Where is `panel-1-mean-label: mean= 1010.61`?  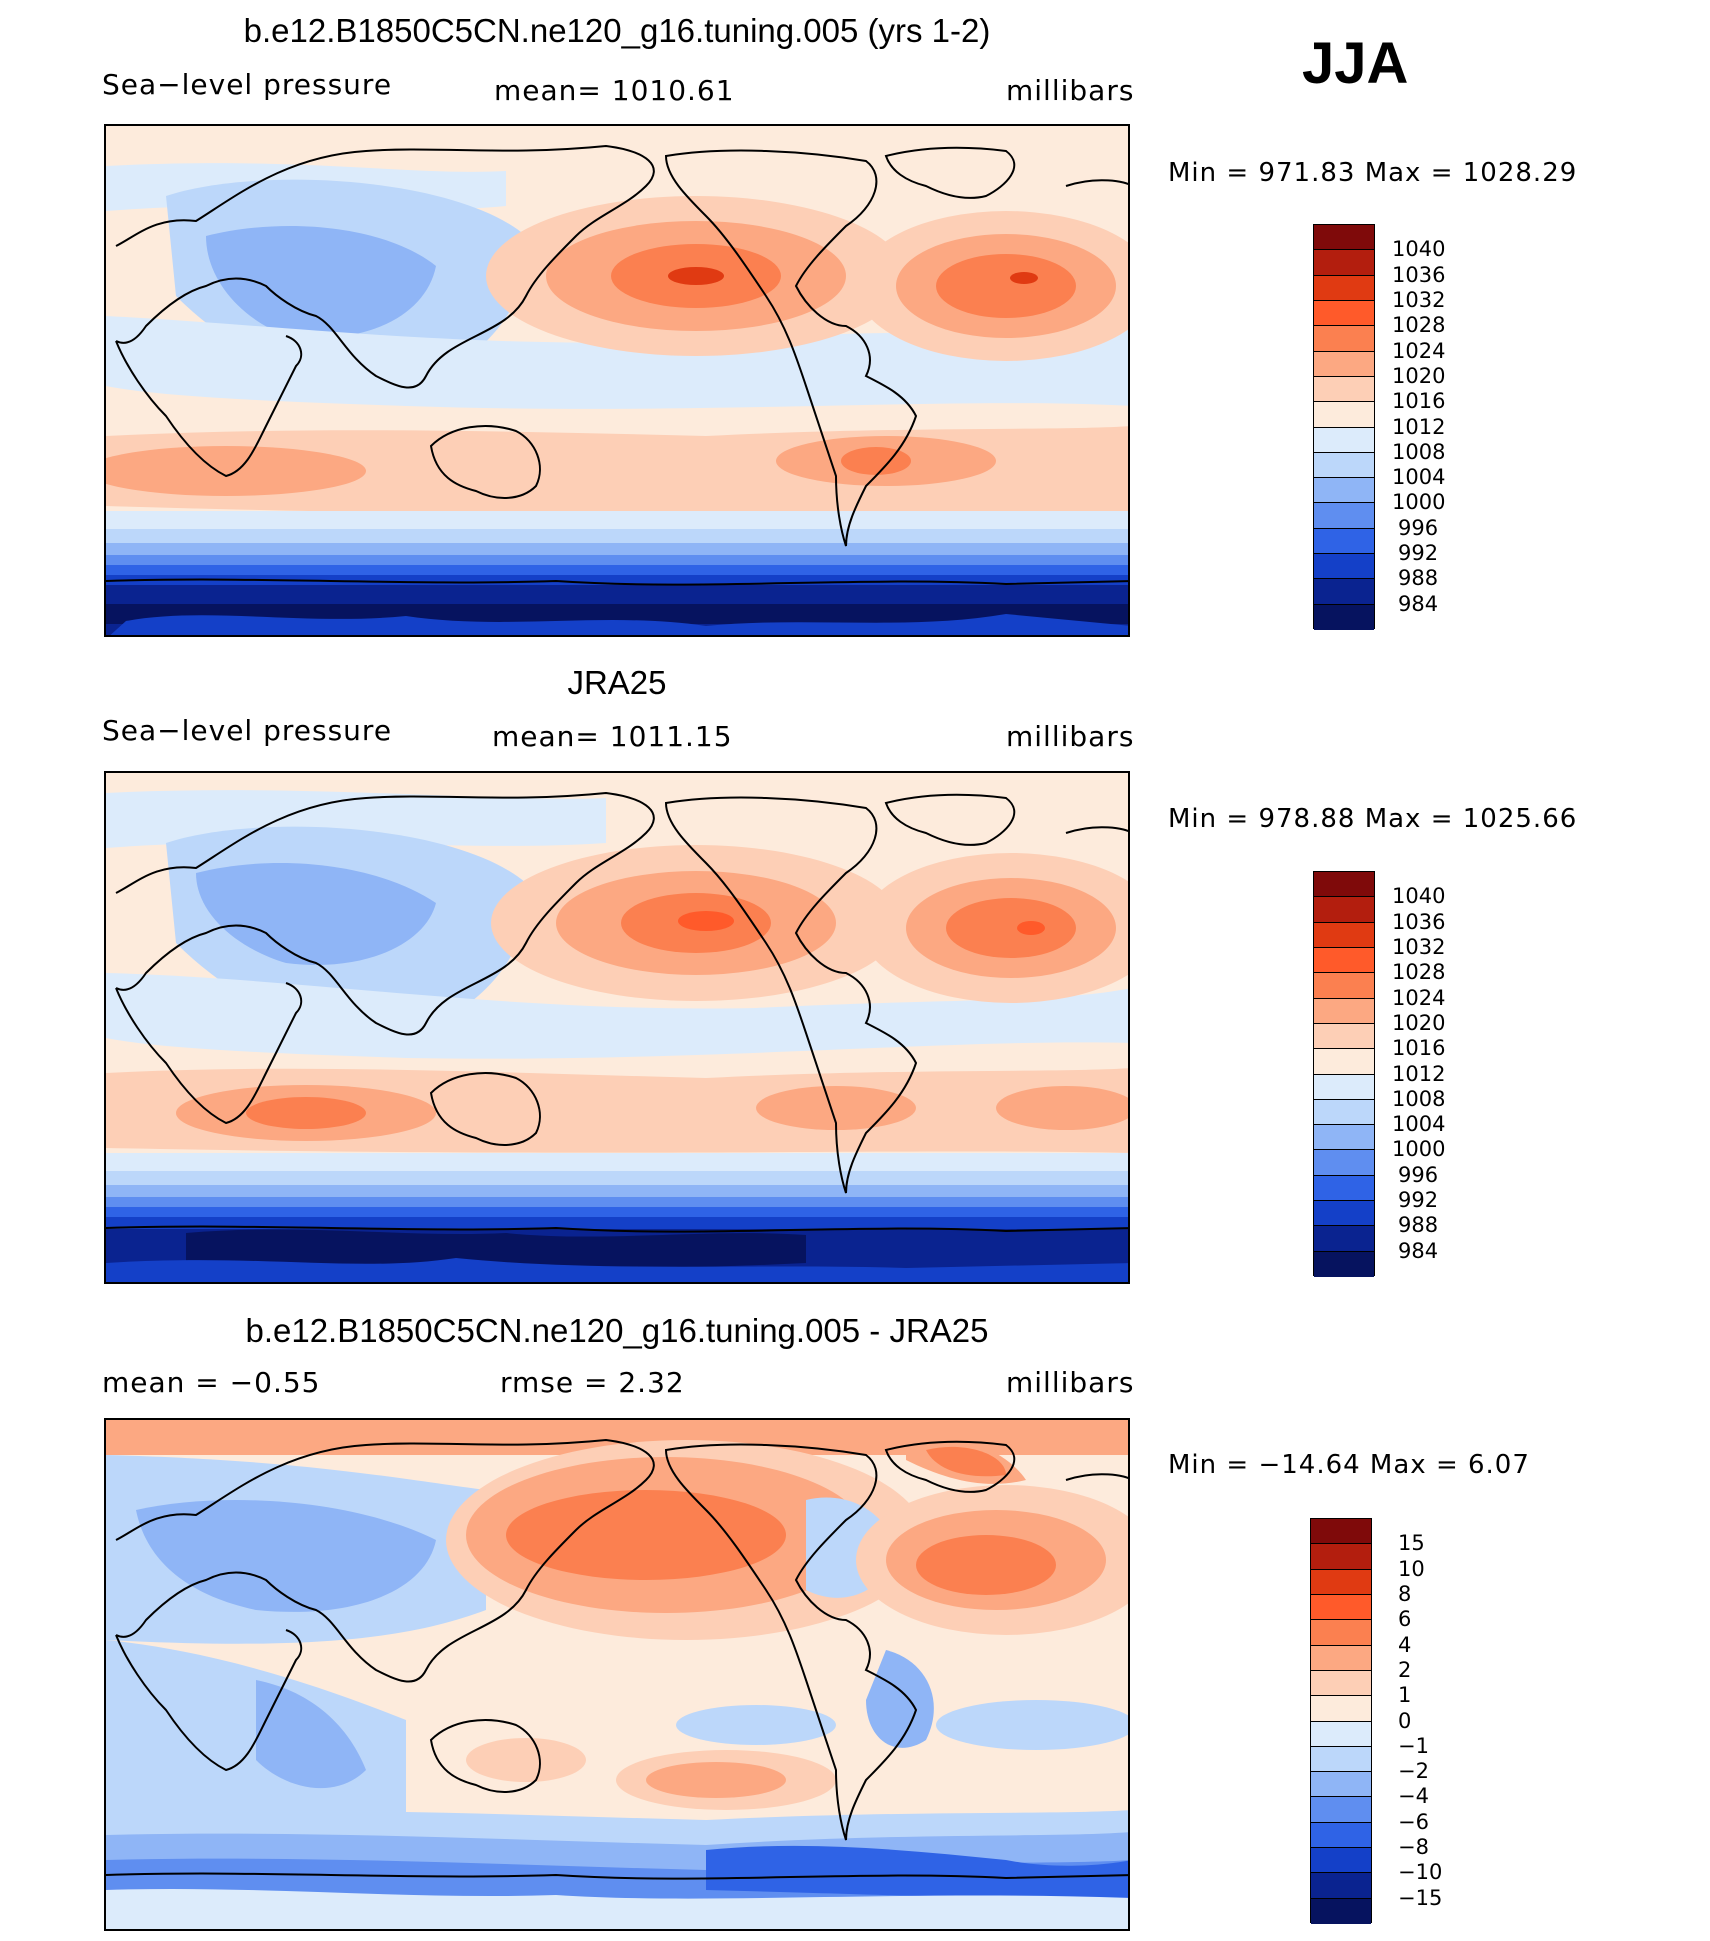
panel-1-mean-label: mean= 1010.61 is located at coordinates (614, 90).